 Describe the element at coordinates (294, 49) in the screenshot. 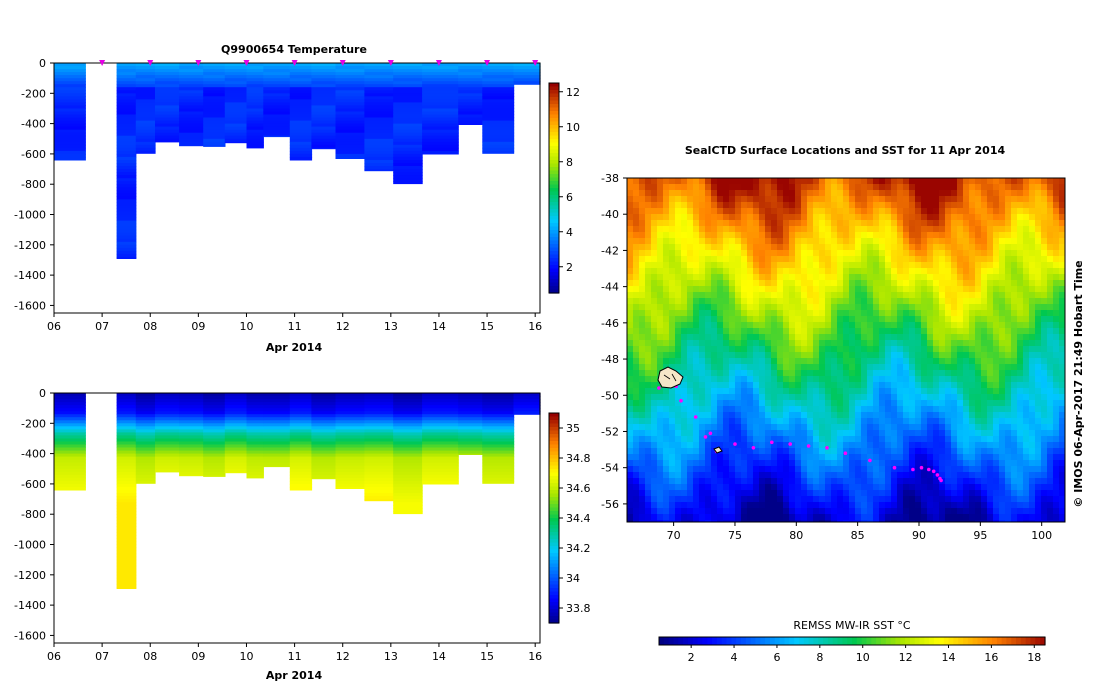

I see `temperature-chart-title: Q9900654 Temperature` at that location.